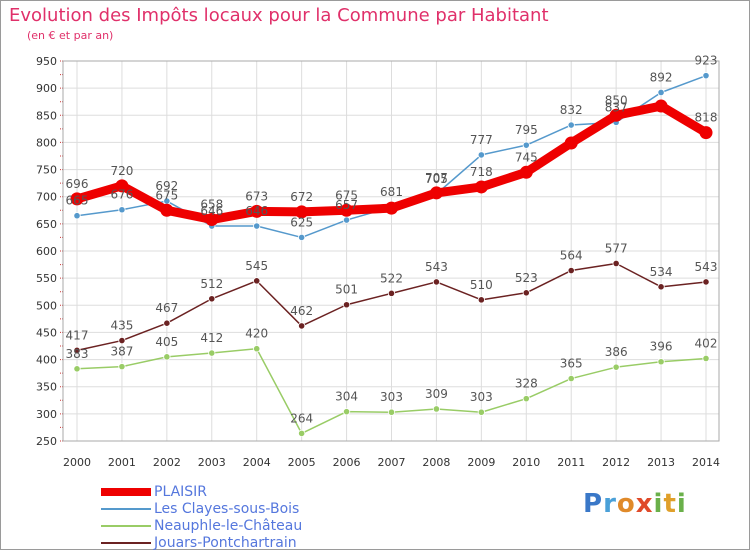 This screenshot has height=552, width=750. Describe the element at coordinates (227, 509) in the screenshot. I see `legend-label: Les Clayes-sous-Bois` at that location.